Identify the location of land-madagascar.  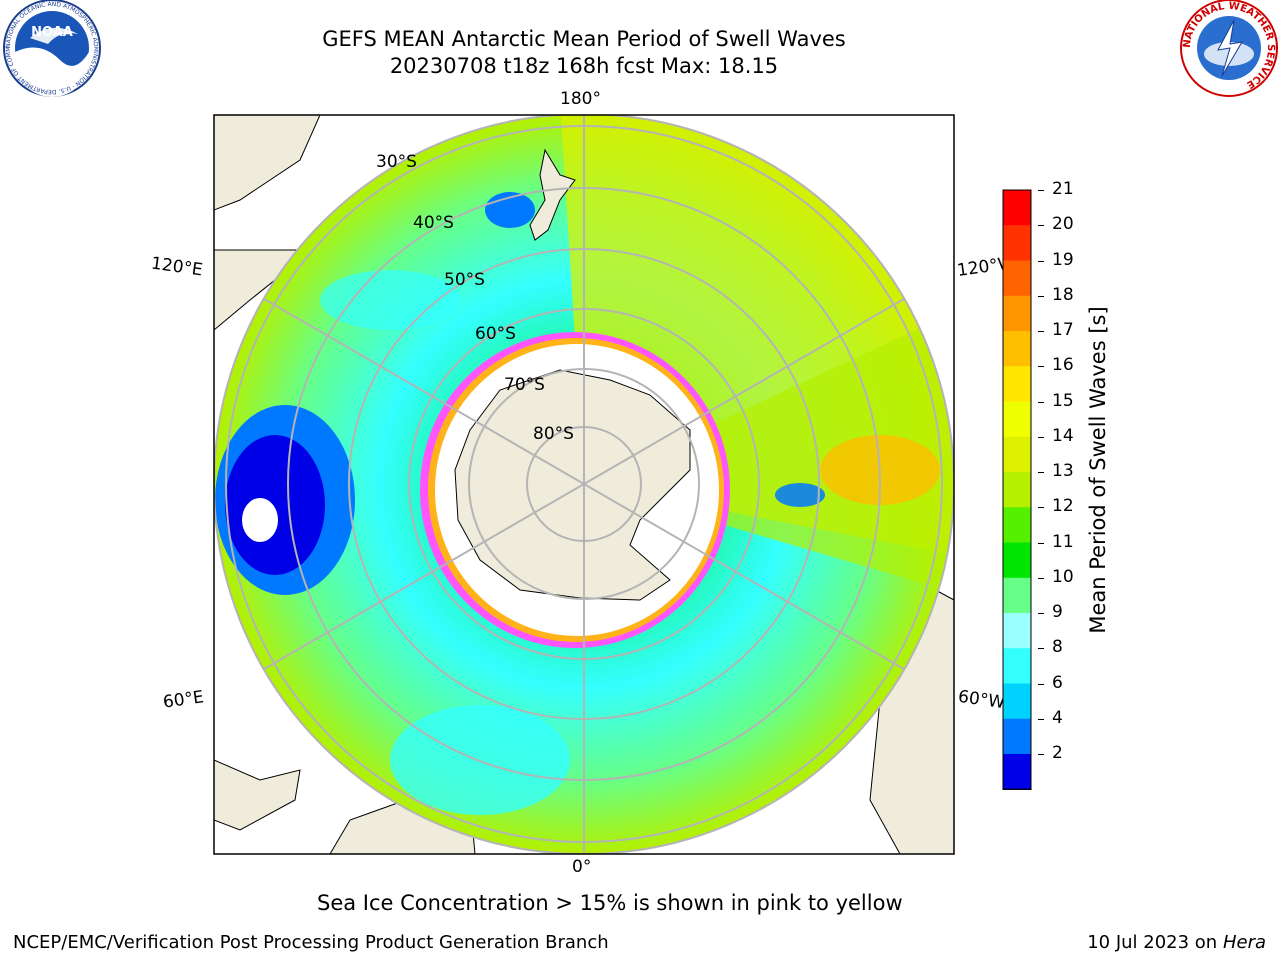
(257, 795).